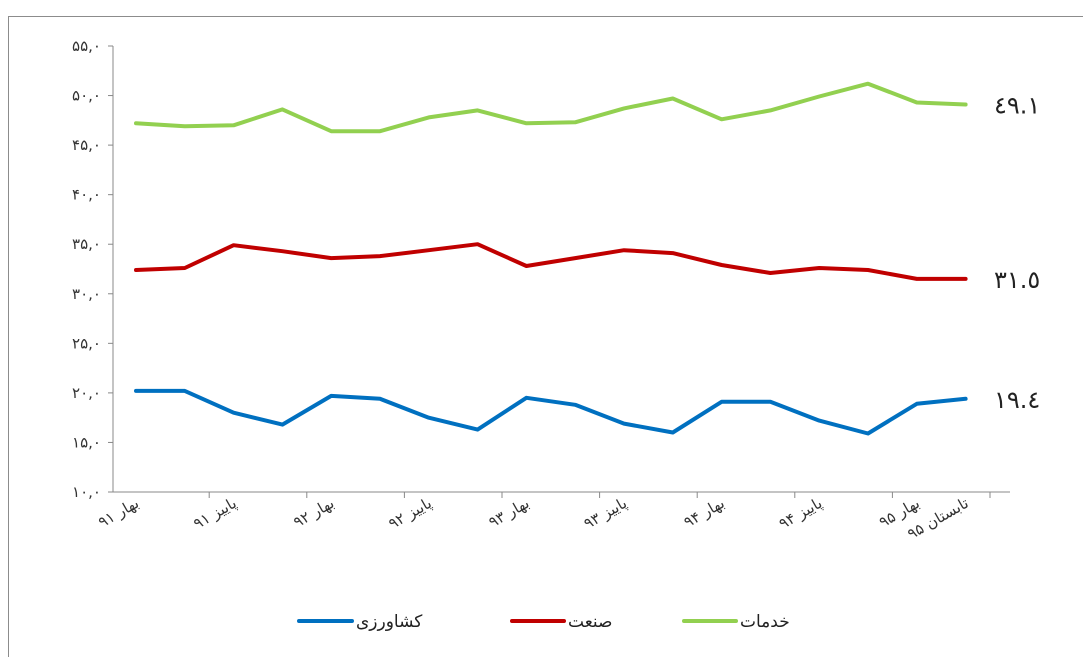 The height and width of the screenshot is (657, 1083). I want to click on x-tick-label: پاییز ۹۳, so click(606, 514).